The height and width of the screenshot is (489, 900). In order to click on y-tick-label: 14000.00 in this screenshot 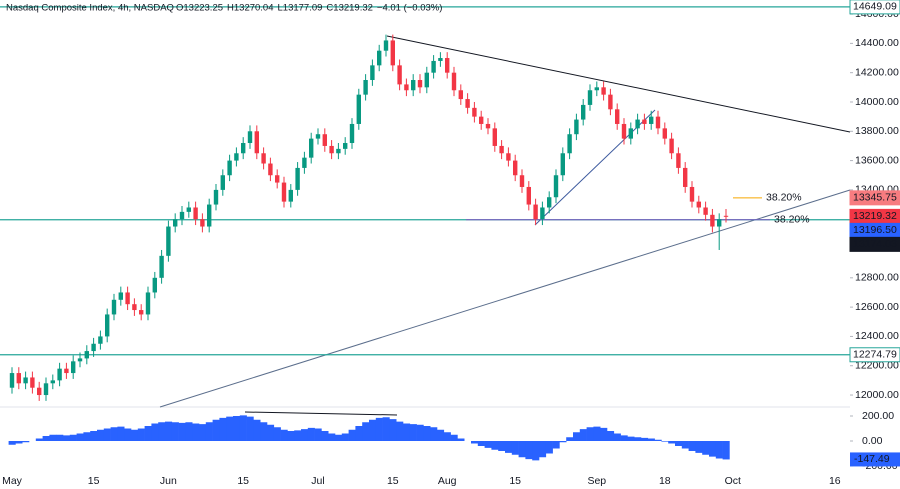, I will do `click(877, 102)`.